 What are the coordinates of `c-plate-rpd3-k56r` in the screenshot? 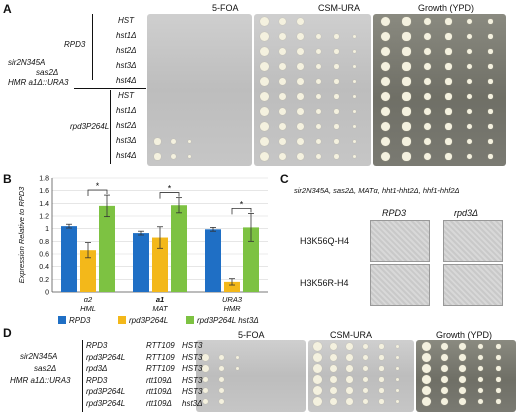 It's located at (400, 285).